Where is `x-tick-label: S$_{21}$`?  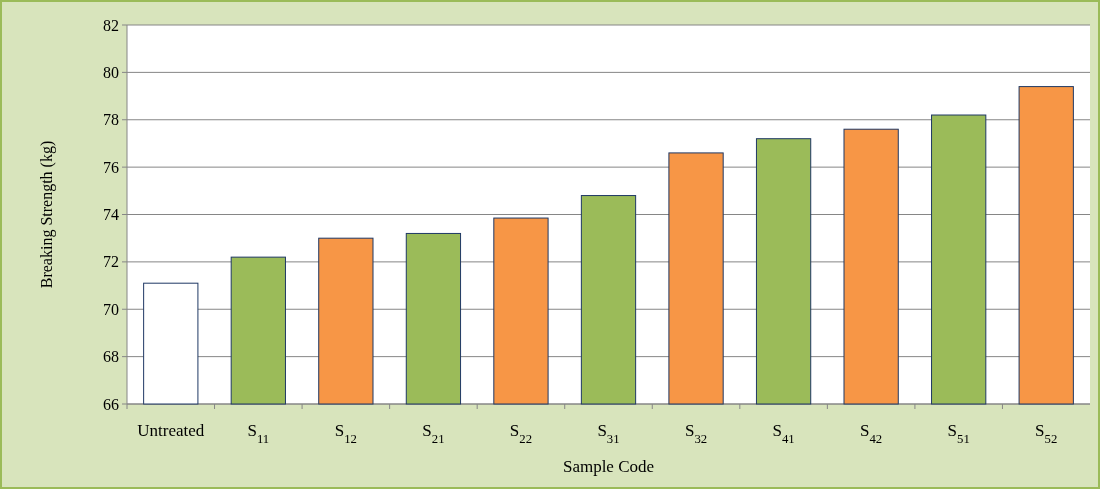
x-tick-label: S$_{21}$ is located at coordinates (433, 433).